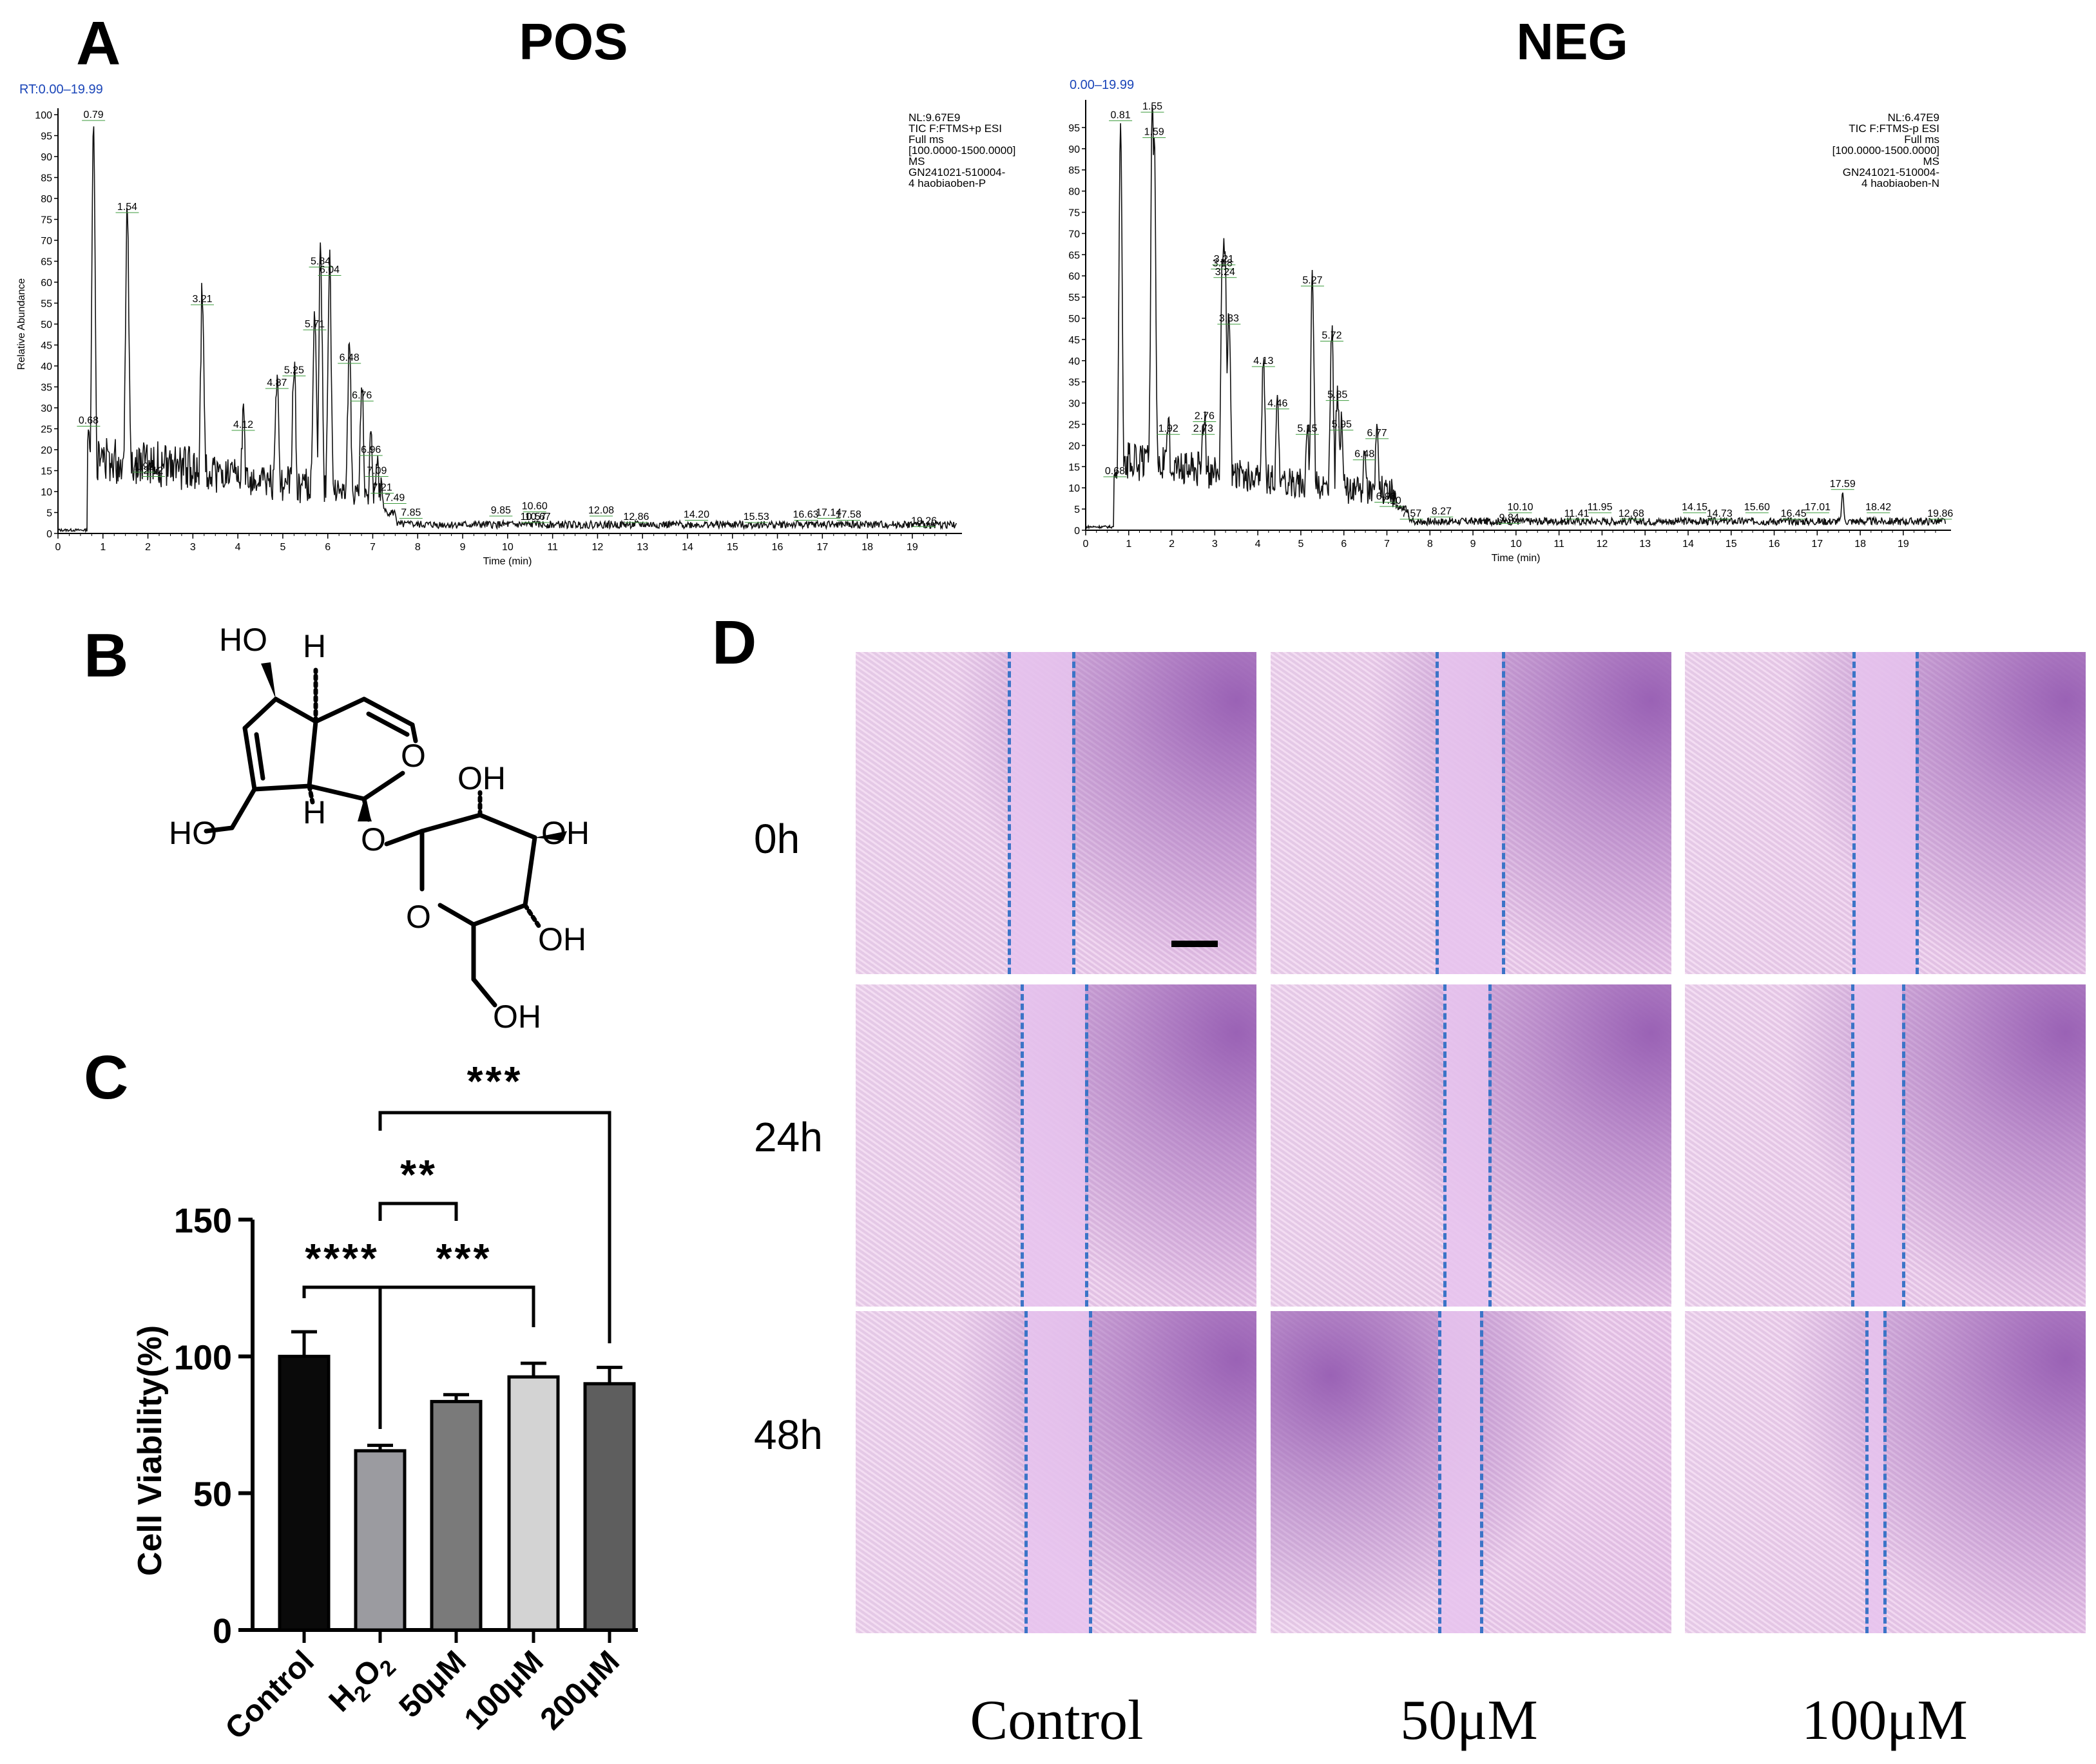 Image resolution: width=2096 pixels, height=1764 pixels. What do you see at coordinates (1115, 471) in the screenshot?
I see `peak-label: 0.68` at bounding box center [1115, 471].